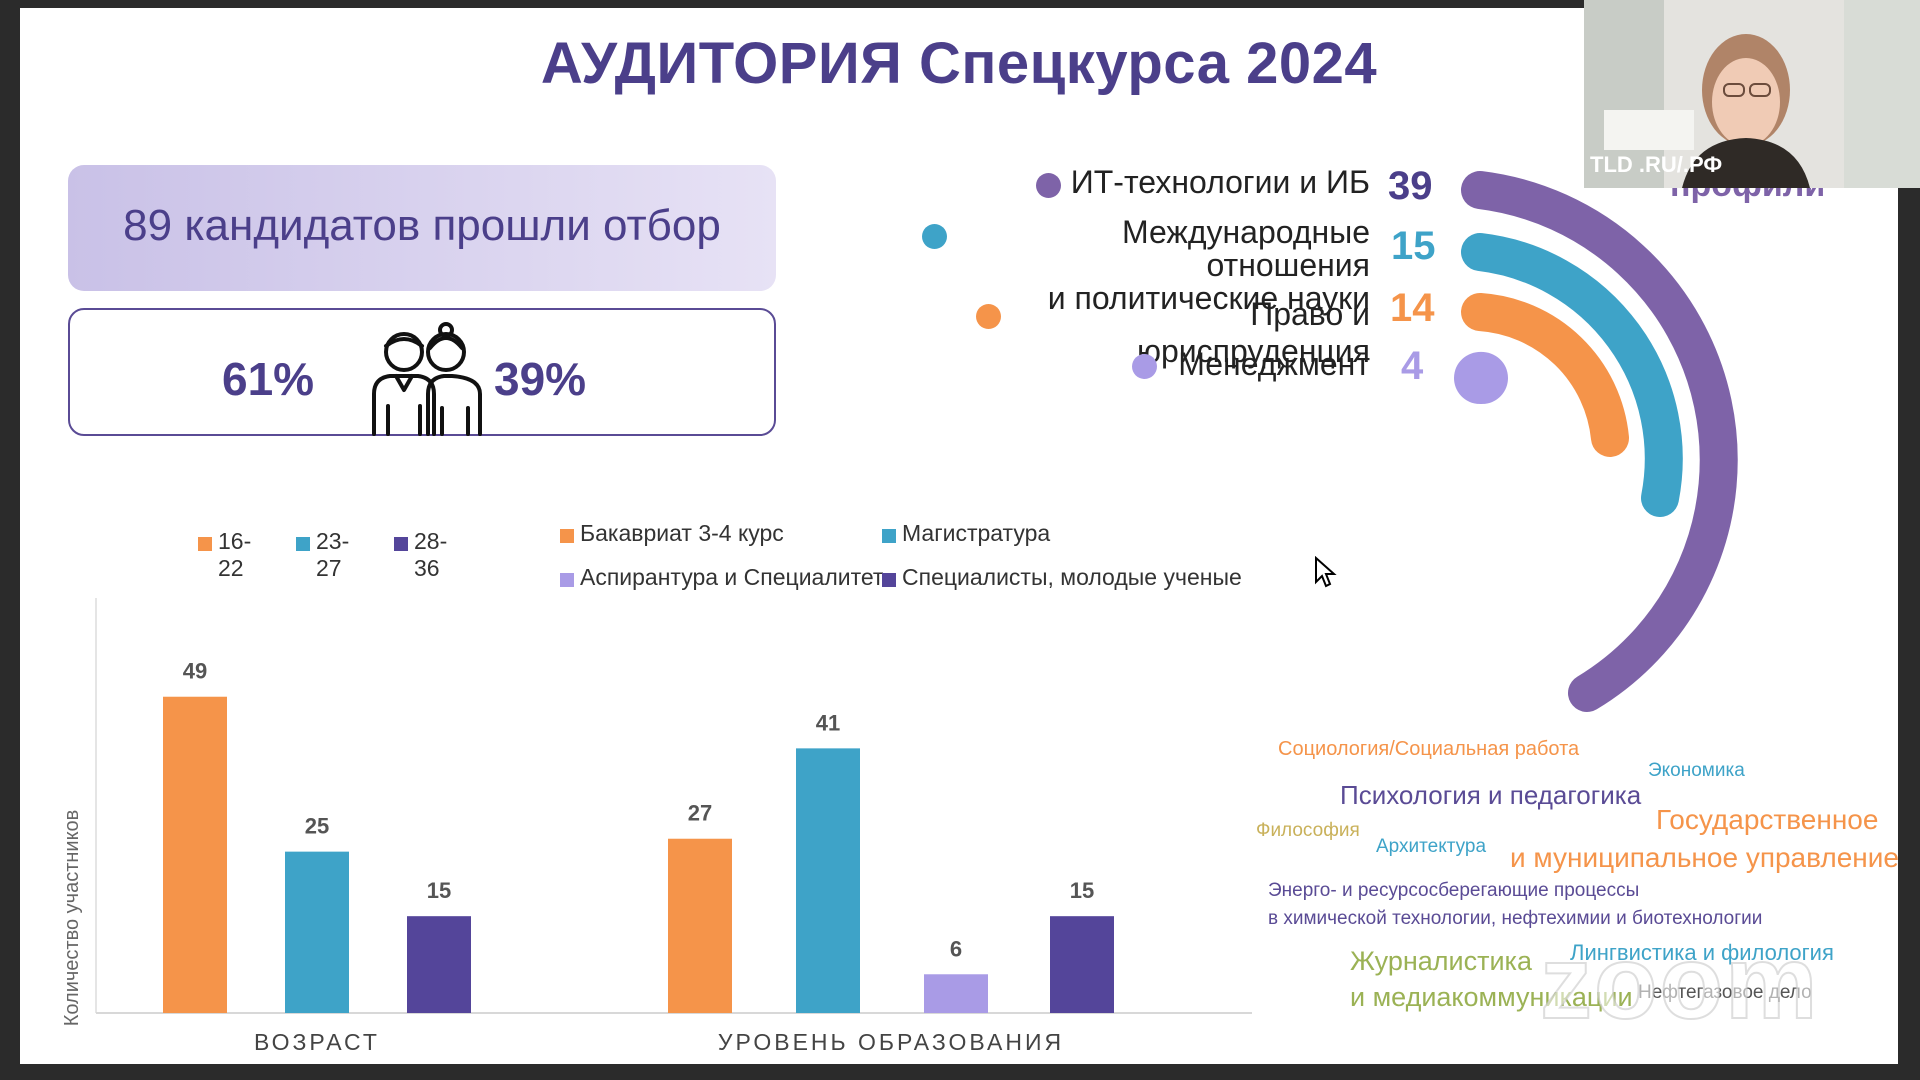  What do you see at coordinates (959, 63) in the screenshot?
I see `slide-title: АУДИТОРИЯ Спецкурса 2024` at bounding box center [959, 63].